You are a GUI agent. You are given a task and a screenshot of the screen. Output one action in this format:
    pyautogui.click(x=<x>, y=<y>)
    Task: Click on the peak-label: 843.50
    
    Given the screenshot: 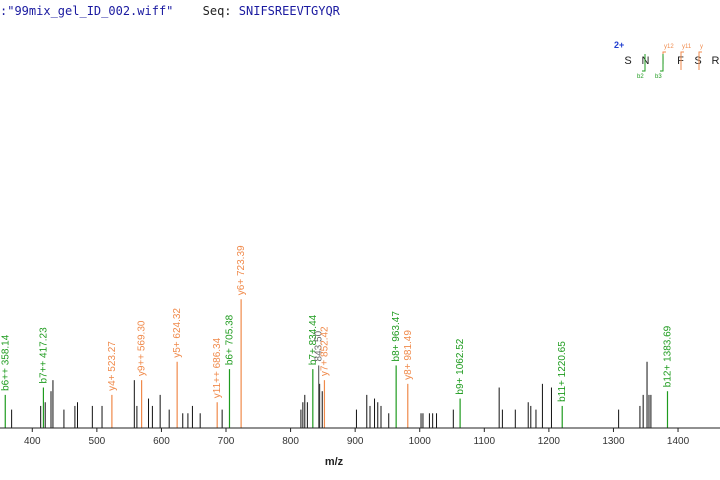 What is the action you would take?
    pyautogui.click(x=319, y=345)
    